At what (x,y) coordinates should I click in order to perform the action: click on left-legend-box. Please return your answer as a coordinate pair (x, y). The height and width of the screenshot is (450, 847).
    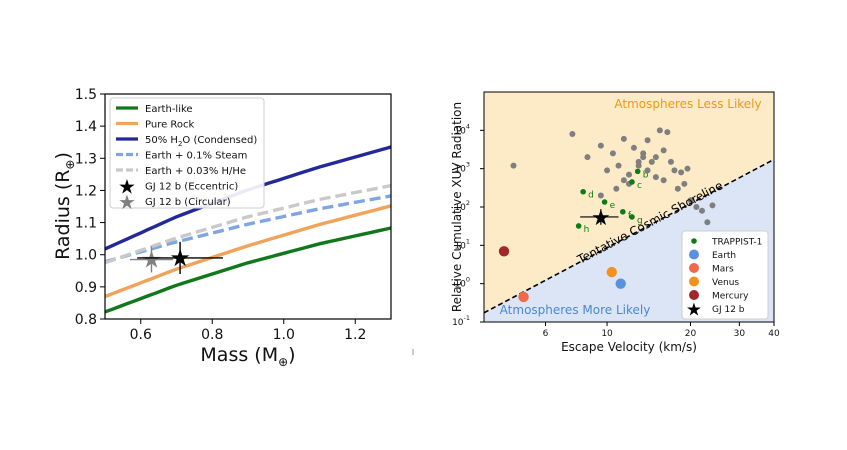
    Looking at the image, I should click on (187, 153).